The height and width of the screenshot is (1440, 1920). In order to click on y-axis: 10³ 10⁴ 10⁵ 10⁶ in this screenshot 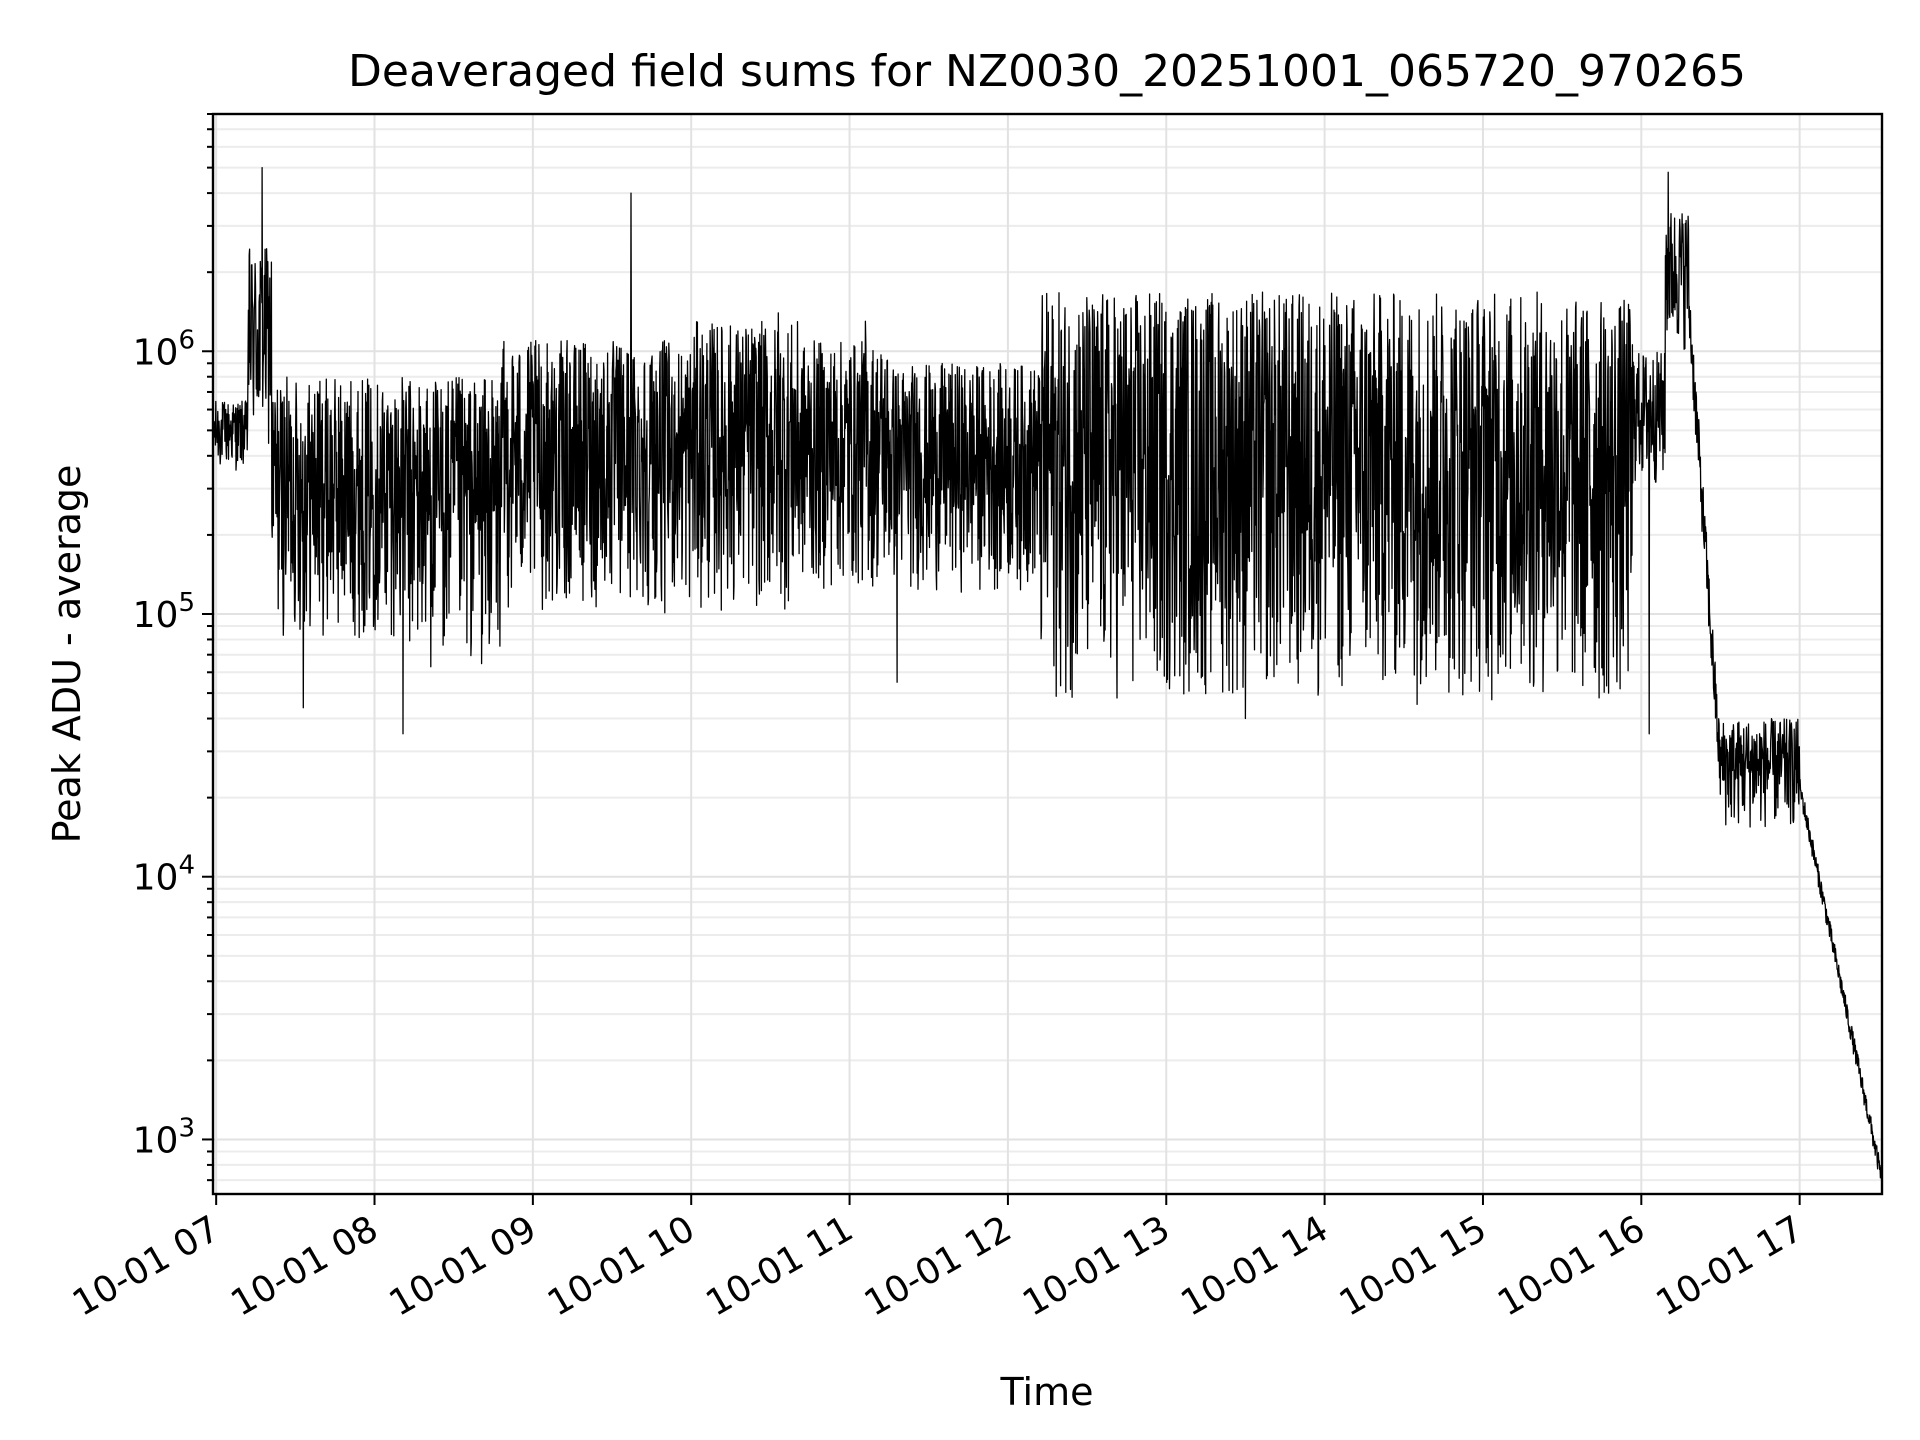, I will do `click(173, 647)`.